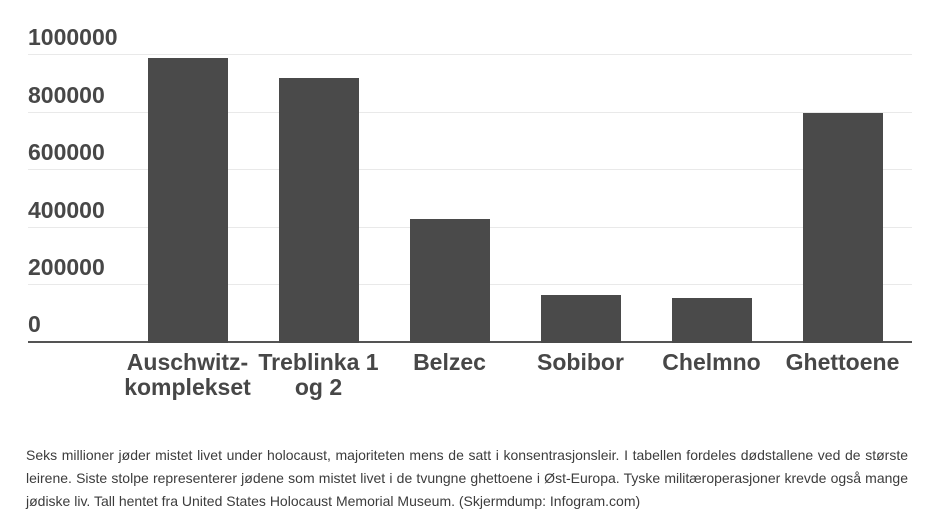  I want to click on y-tick-label-600000: 600000, so click(66, 152).